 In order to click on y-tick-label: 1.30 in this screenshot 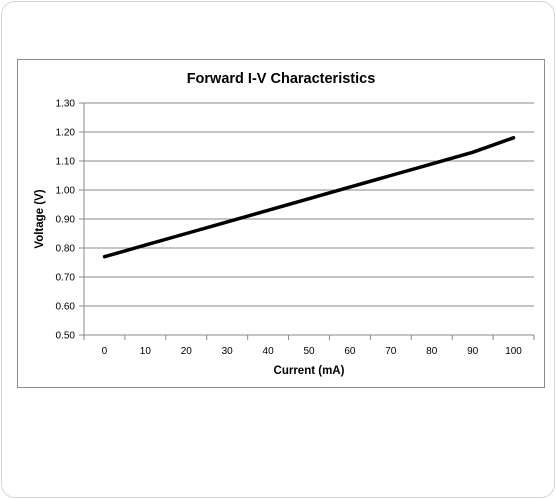, I will do `click(66, 104)`.